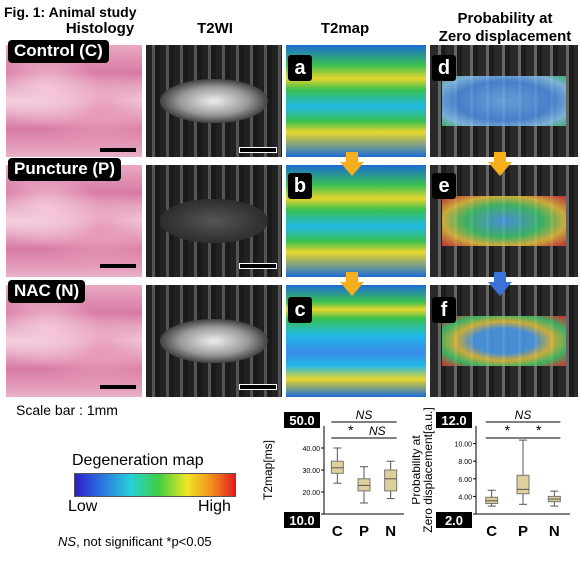 This screenshot has width=581, height=569. Describe the element at coordinates (311, 493) in the screenshot. I see `y-tick-label: 20.00` at that location.